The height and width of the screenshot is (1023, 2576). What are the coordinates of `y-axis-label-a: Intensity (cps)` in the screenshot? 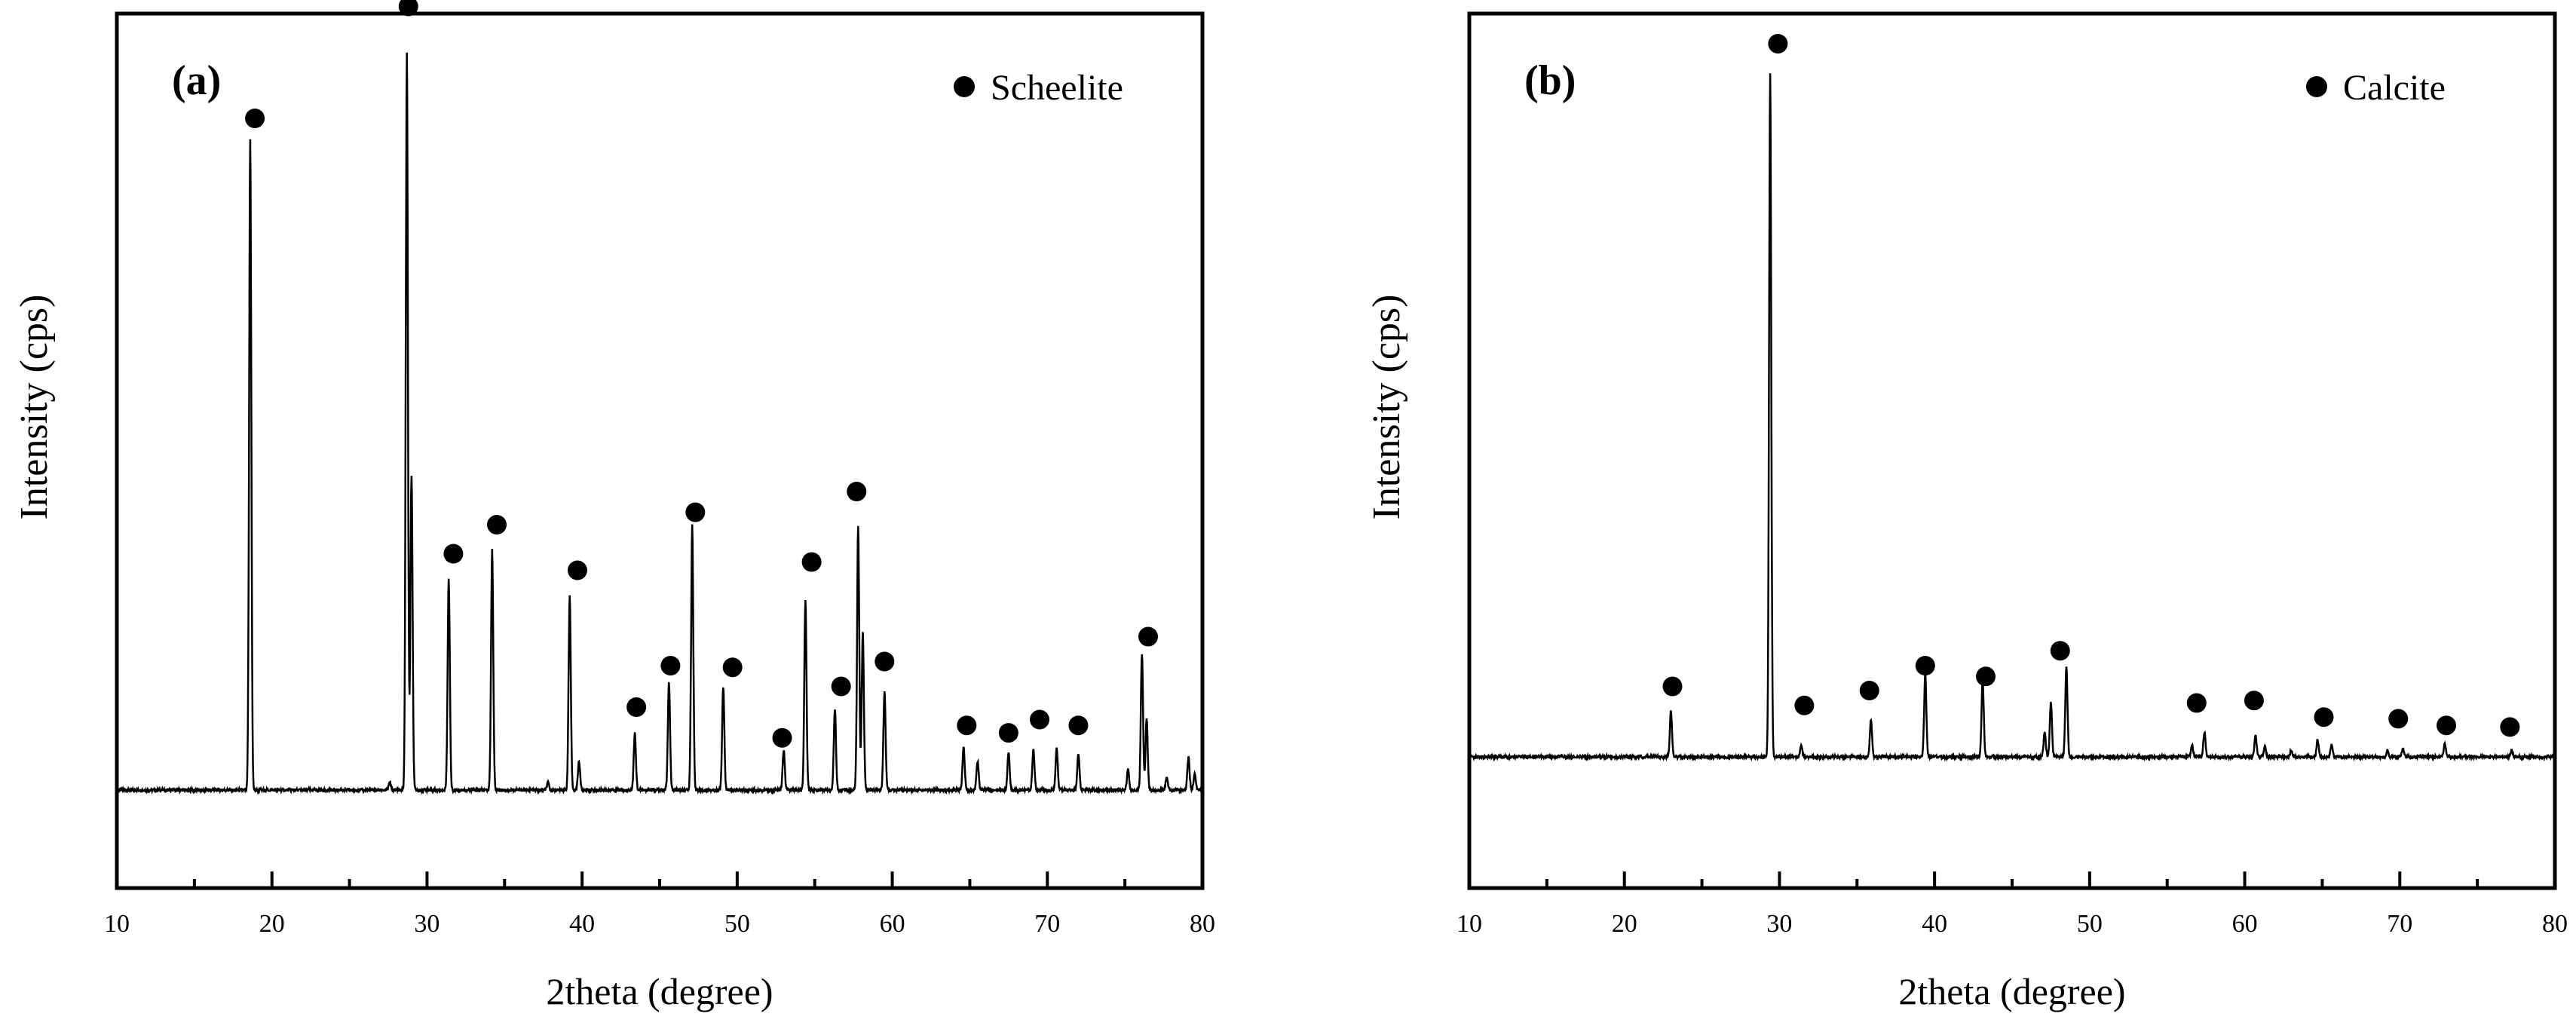 It's located at (34, 407).